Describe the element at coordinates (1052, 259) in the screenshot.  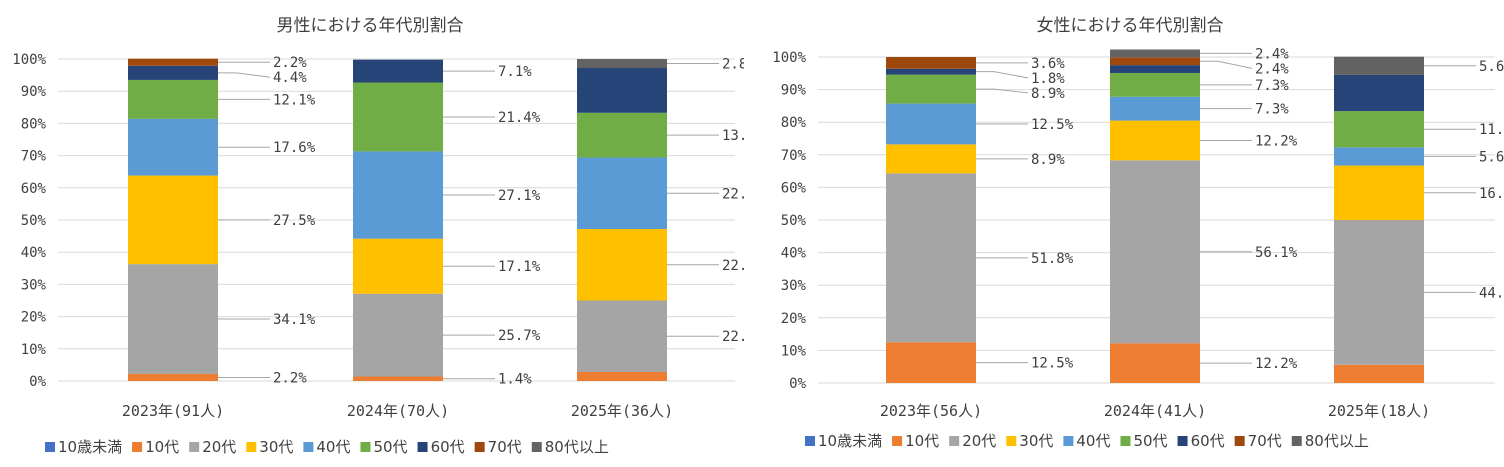
I see `data-label: 51.8%` at that location.